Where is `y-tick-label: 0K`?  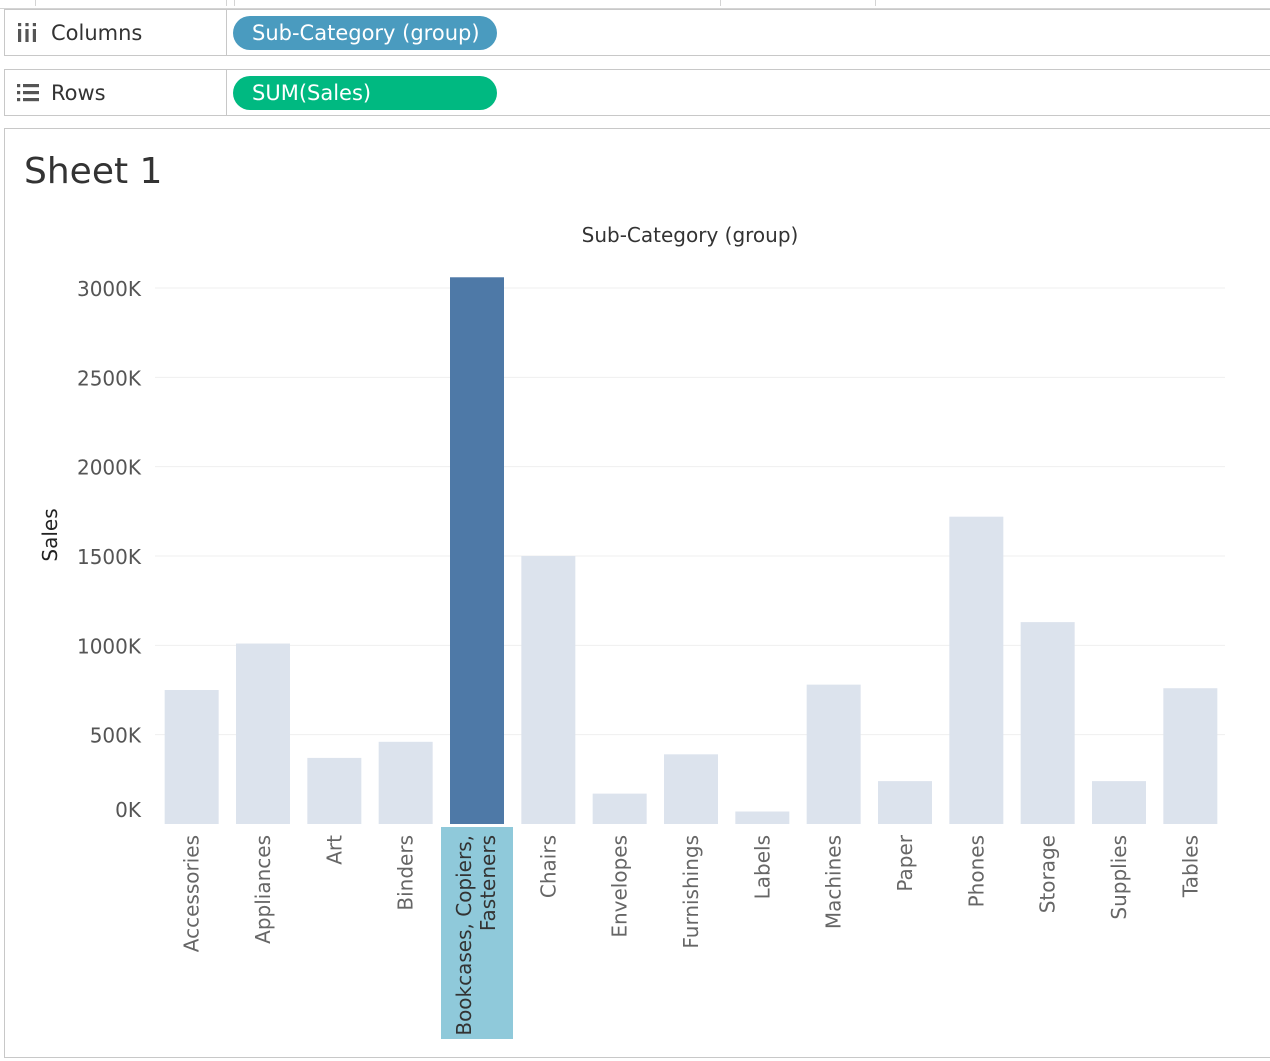 y-tick-label: 0K is located at coordinates (128, 810).